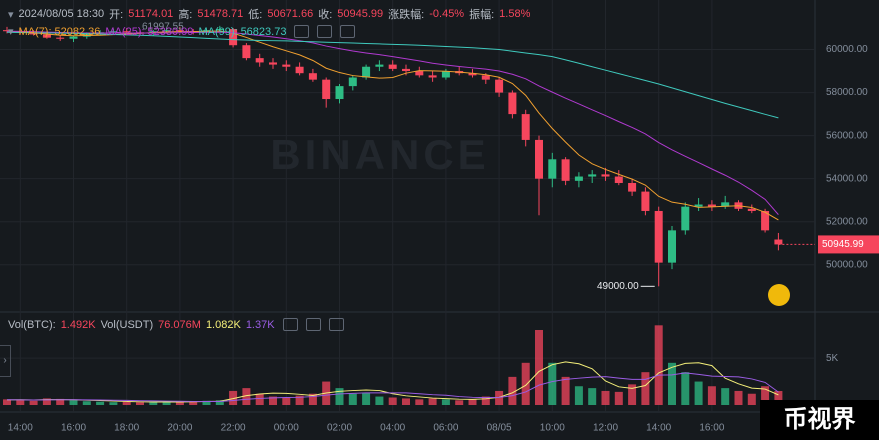  Describe the element at coordinates (847, 264) in the screenshot. I see `y-tick-label: 50000.00` at that location.